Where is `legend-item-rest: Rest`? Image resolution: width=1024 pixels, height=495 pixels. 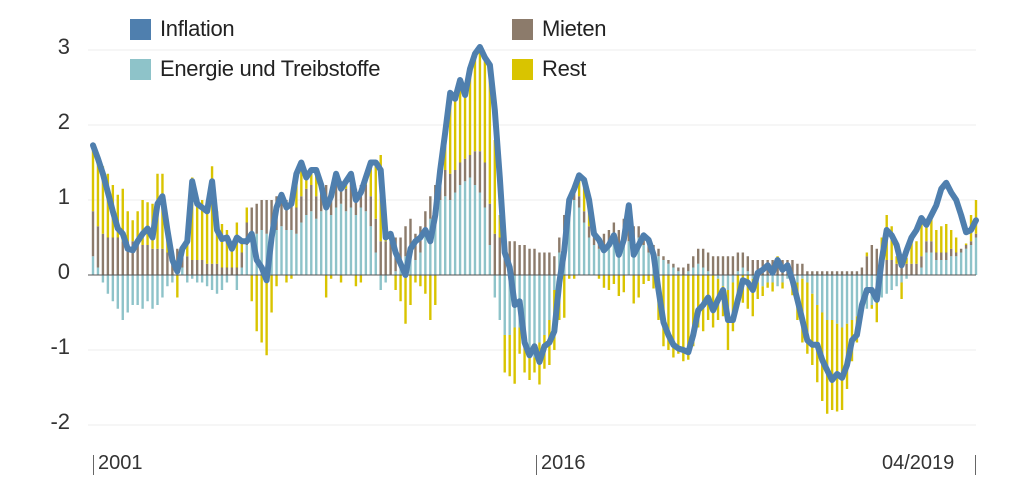
legend-item-rest: Rest is located at coordinates (549, 69).